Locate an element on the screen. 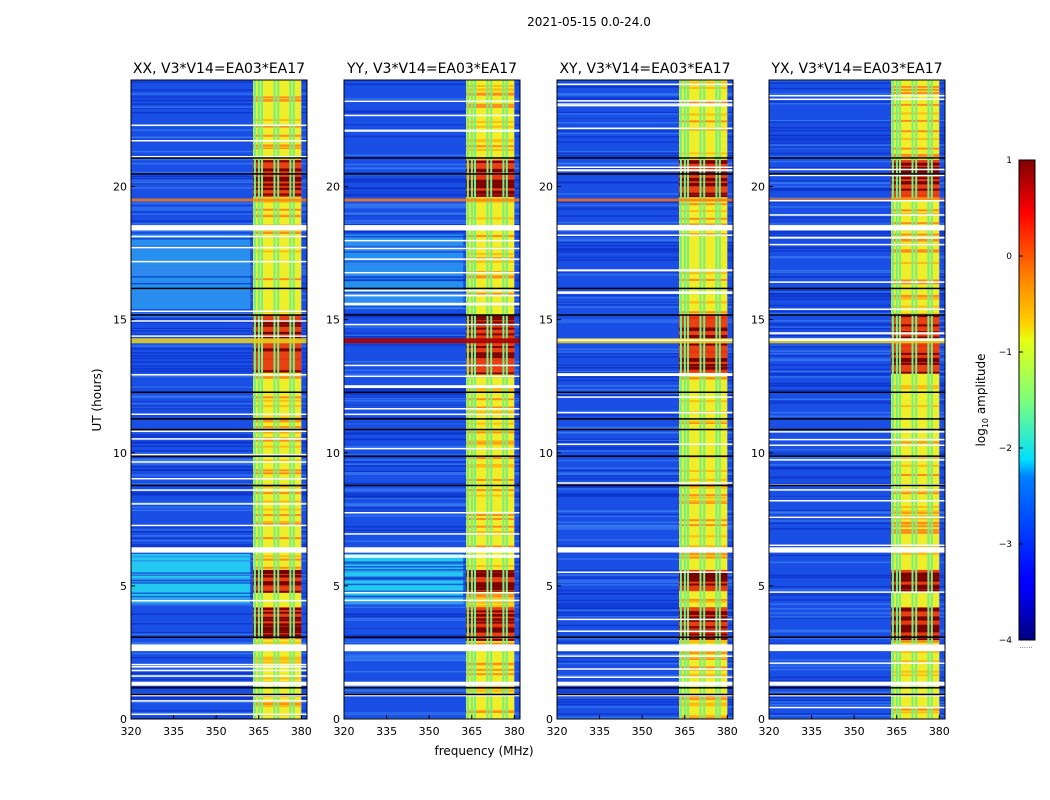 The width and height of the screenshot is (1050, 800). y-tick-label: 10 is located at coordinates (333, 453).